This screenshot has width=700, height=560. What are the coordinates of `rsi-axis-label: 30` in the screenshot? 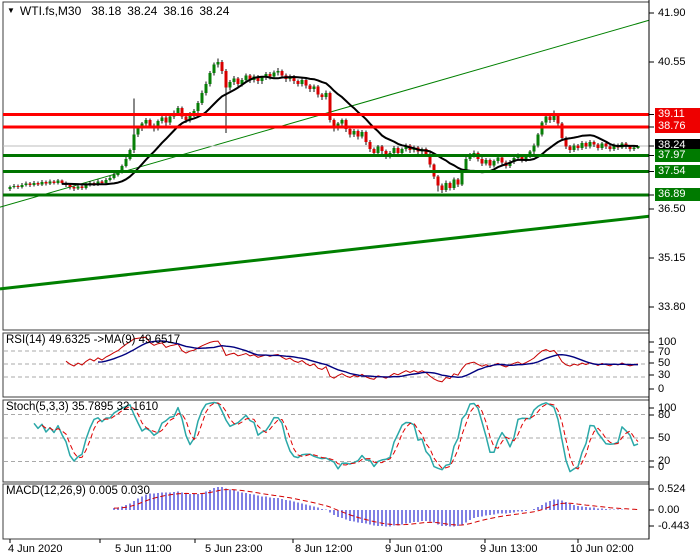 It's located at (664, 375).